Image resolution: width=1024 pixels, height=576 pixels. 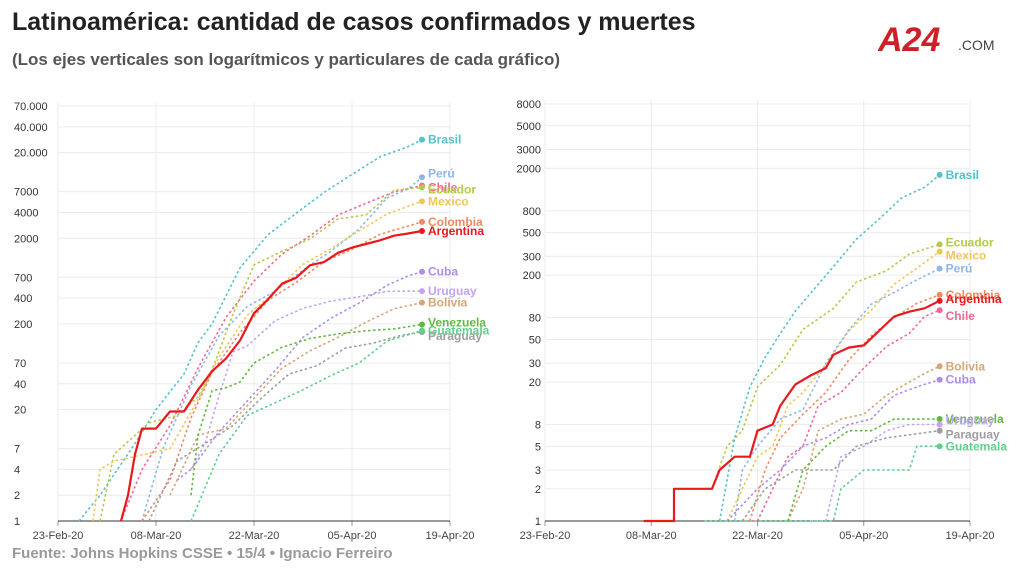 I want to click on y-tick-label: 800, so click(x=532, y=212).